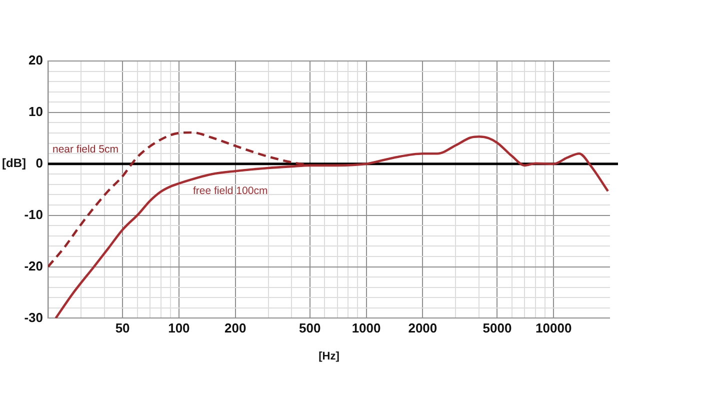 This screenshot has height=400, width=704. I want to click on x-tick-label: 10000, so click(554, 328).